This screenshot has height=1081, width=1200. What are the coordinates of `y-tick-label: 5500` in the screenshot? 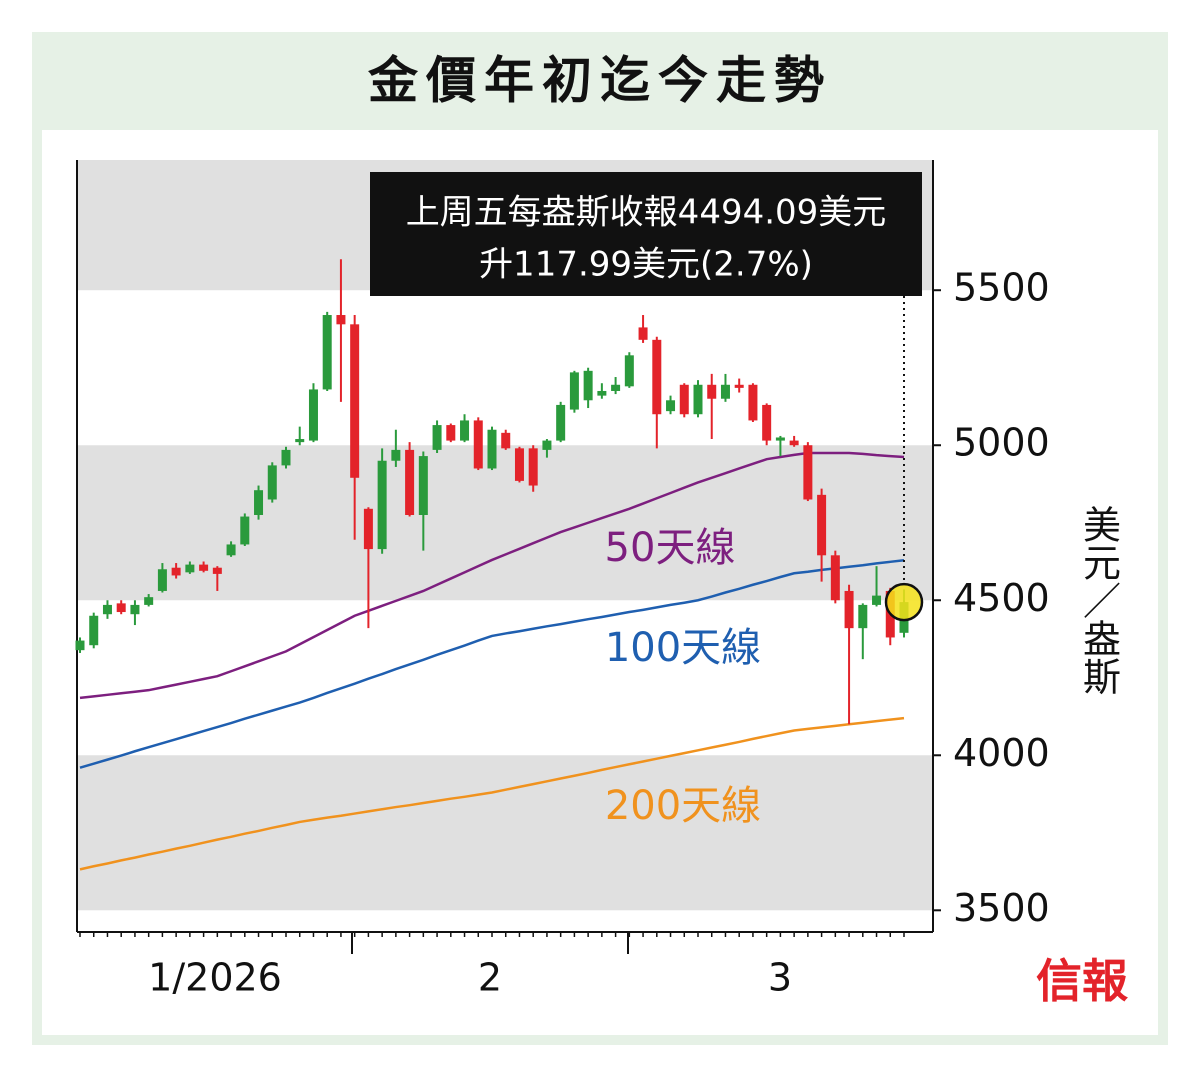 It's located at (1001, 288).